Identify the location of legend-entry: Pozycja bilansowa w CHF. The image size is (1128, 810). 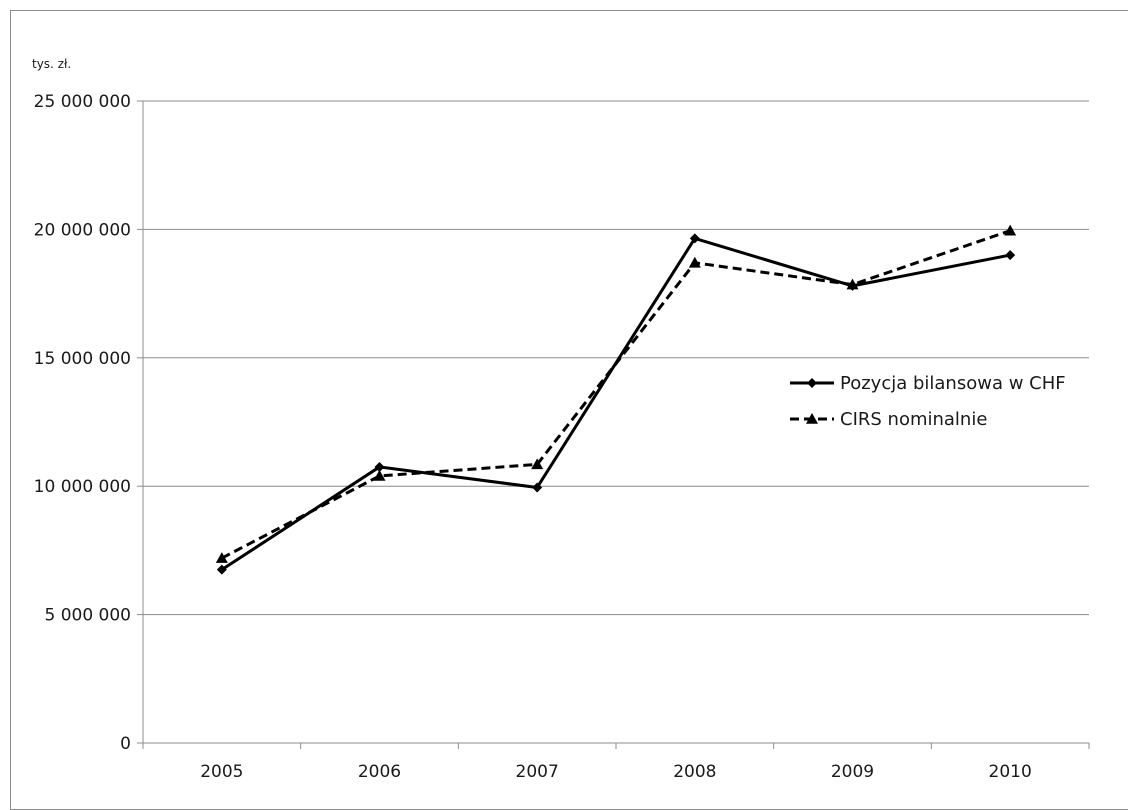
(928, 383).